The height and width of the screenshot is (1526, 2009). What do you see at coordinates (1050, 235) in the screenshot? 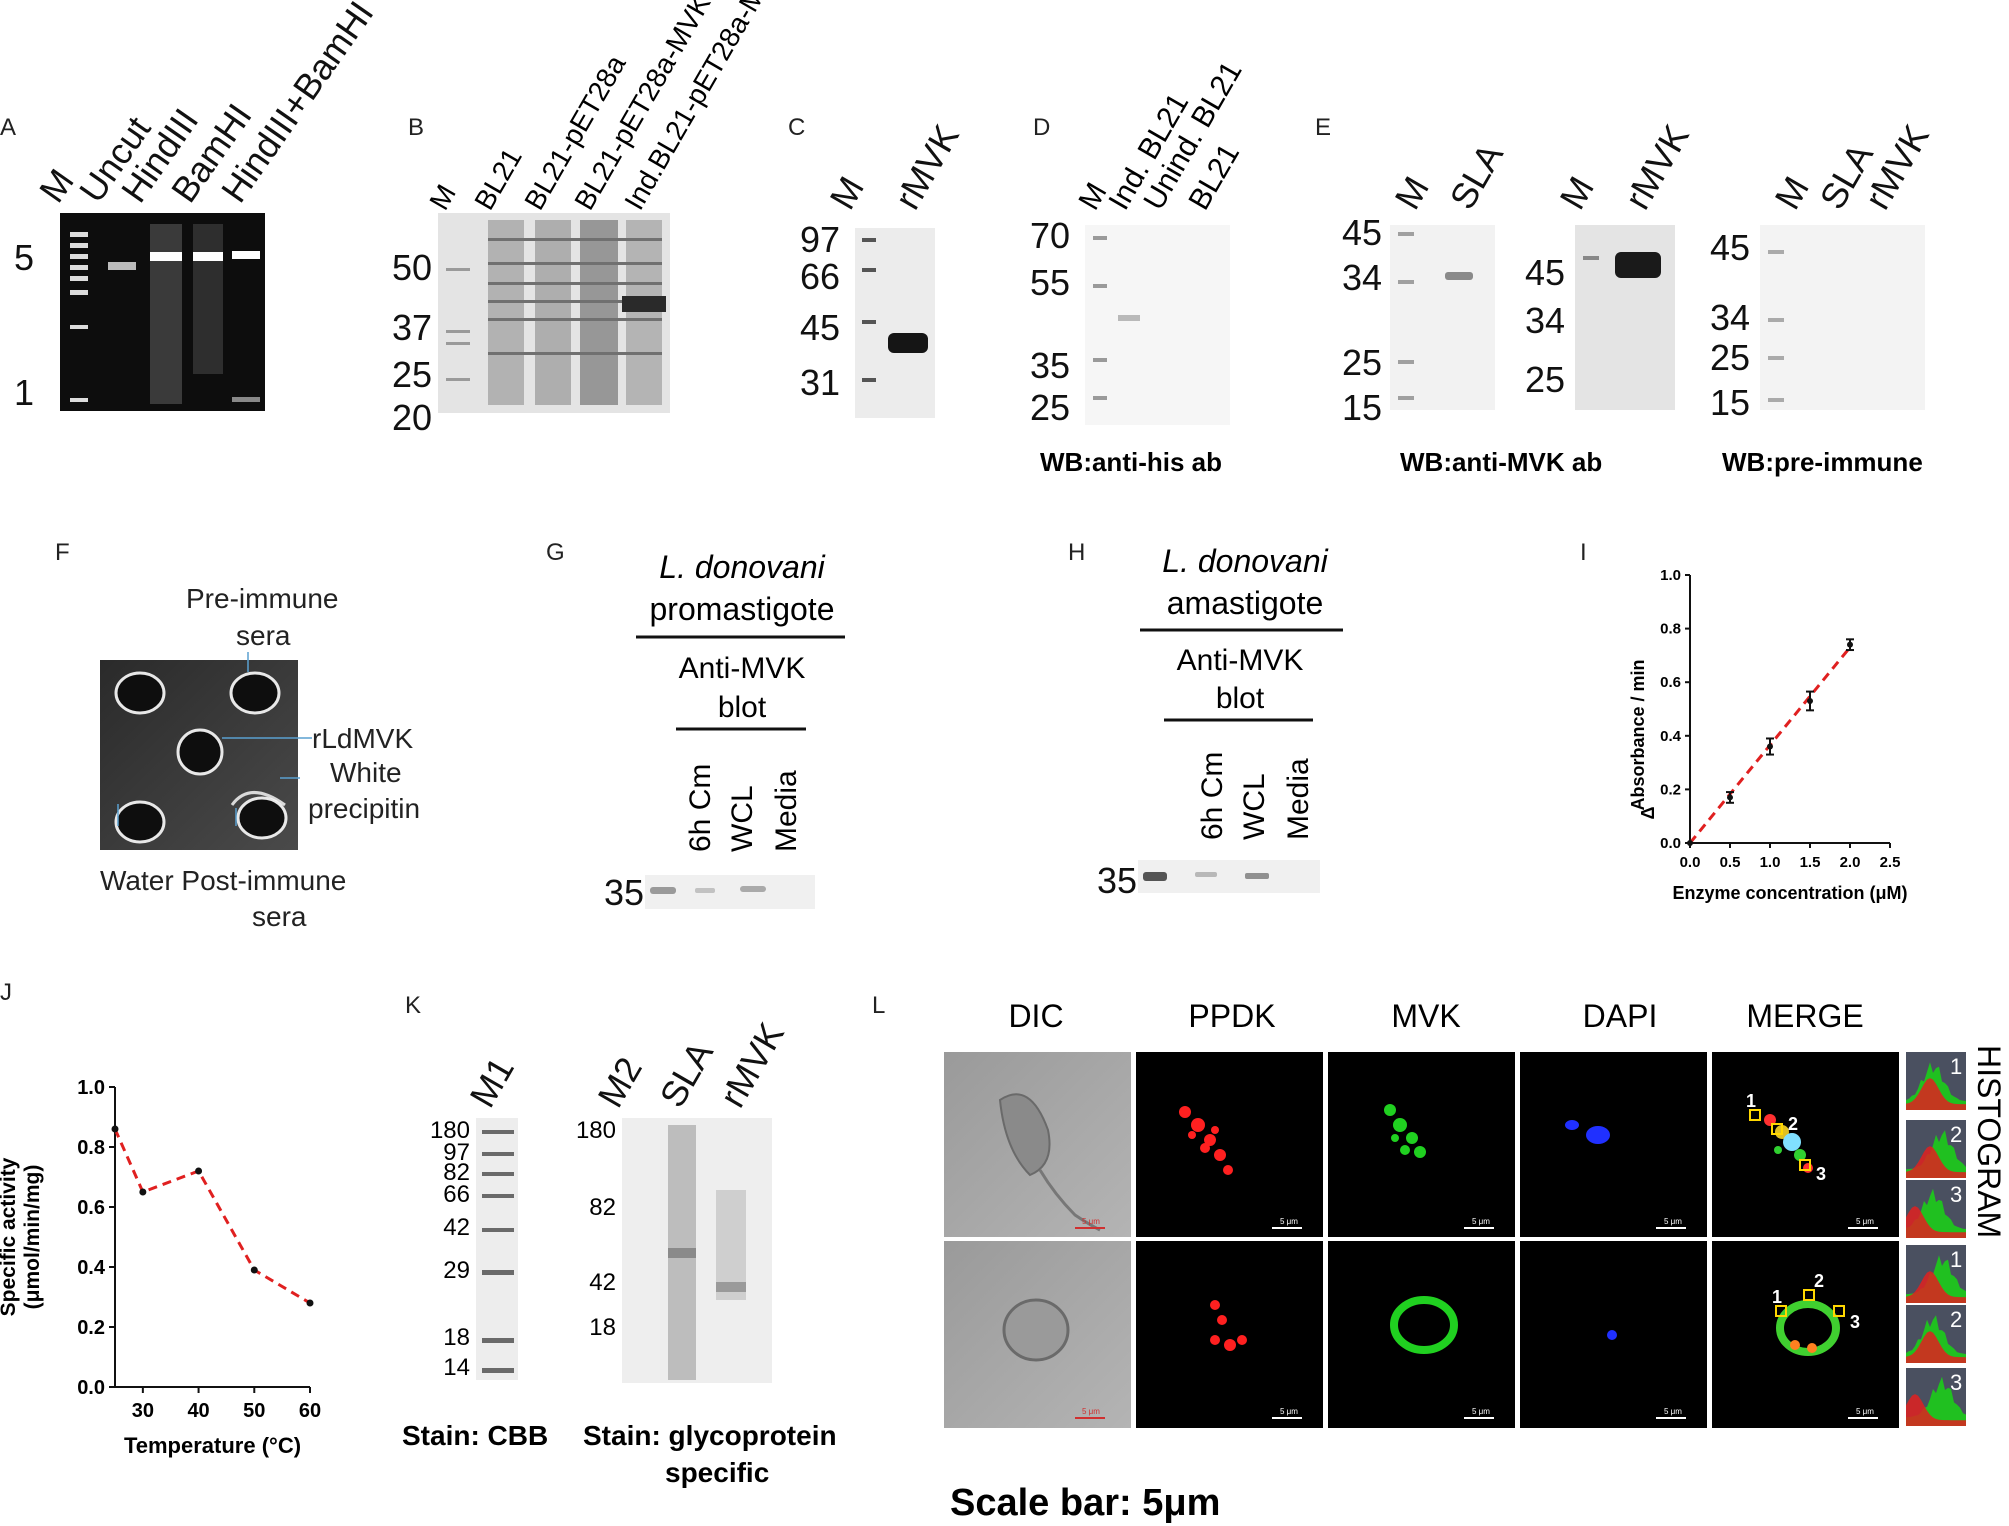
I see `marker-label: 70` at bounding box center [1050, 235].